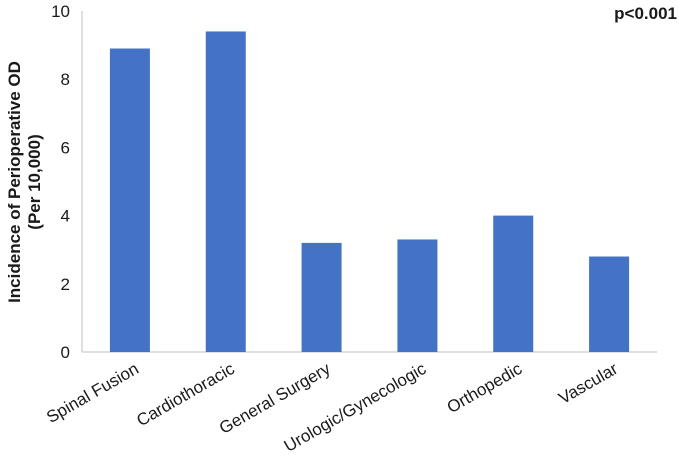 Image resolution: width=679 pixels, height=470 pixels. I want to click on y-tick-label: 6, so click(65, 147).